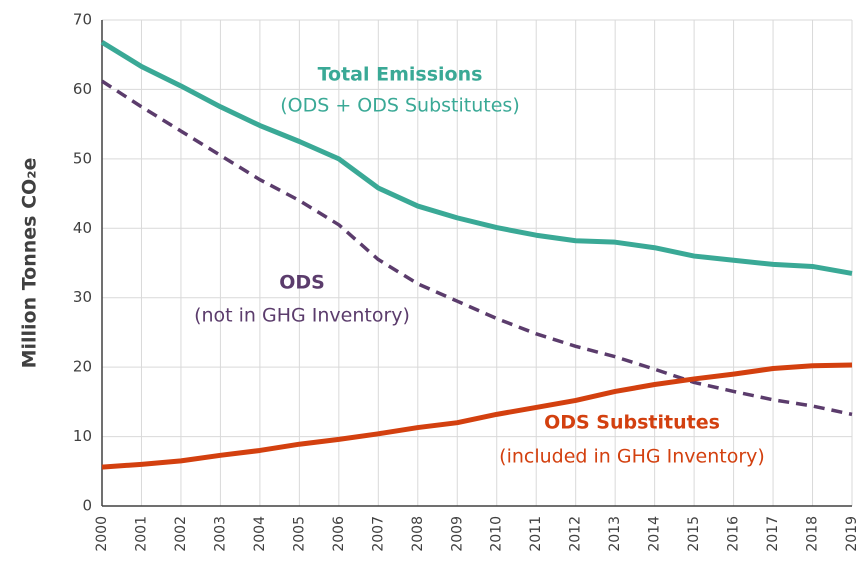 This screenshot has width=860, height=568. I want to click on series-label: ODS, so click(302, 283).